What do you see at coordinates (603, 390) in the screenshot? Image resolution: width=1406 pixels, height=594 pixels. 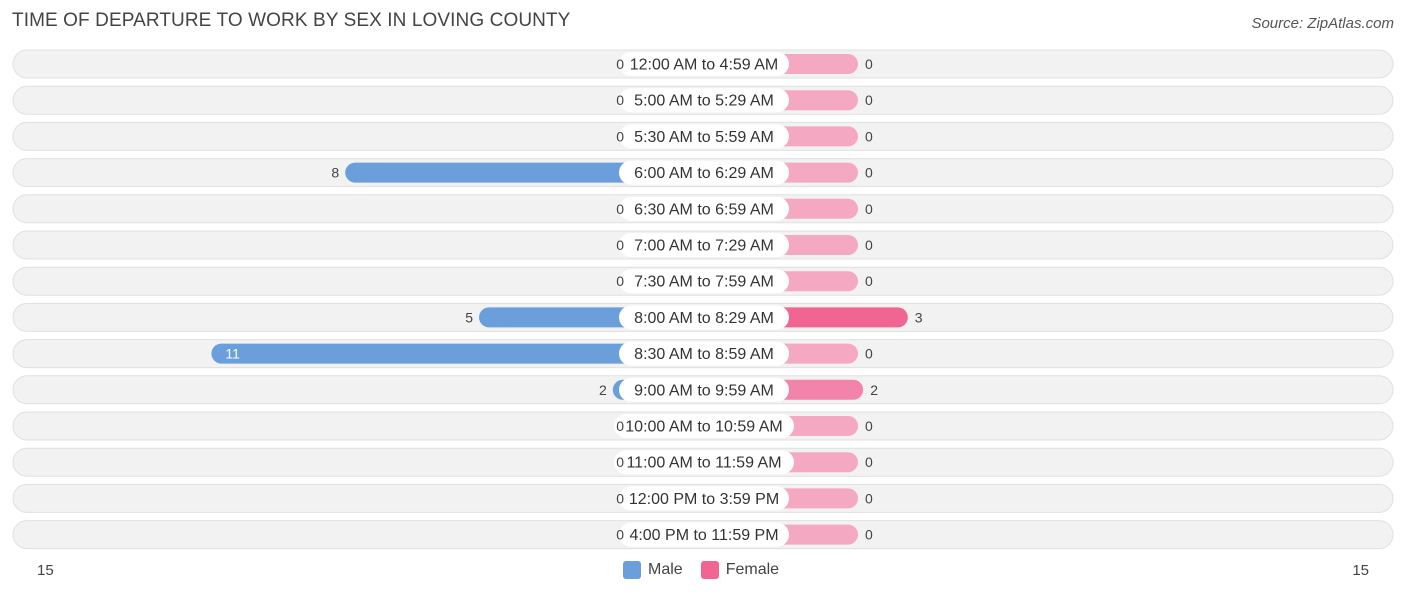 I see `male-value-label: 2` at bounding box center [603, 390].